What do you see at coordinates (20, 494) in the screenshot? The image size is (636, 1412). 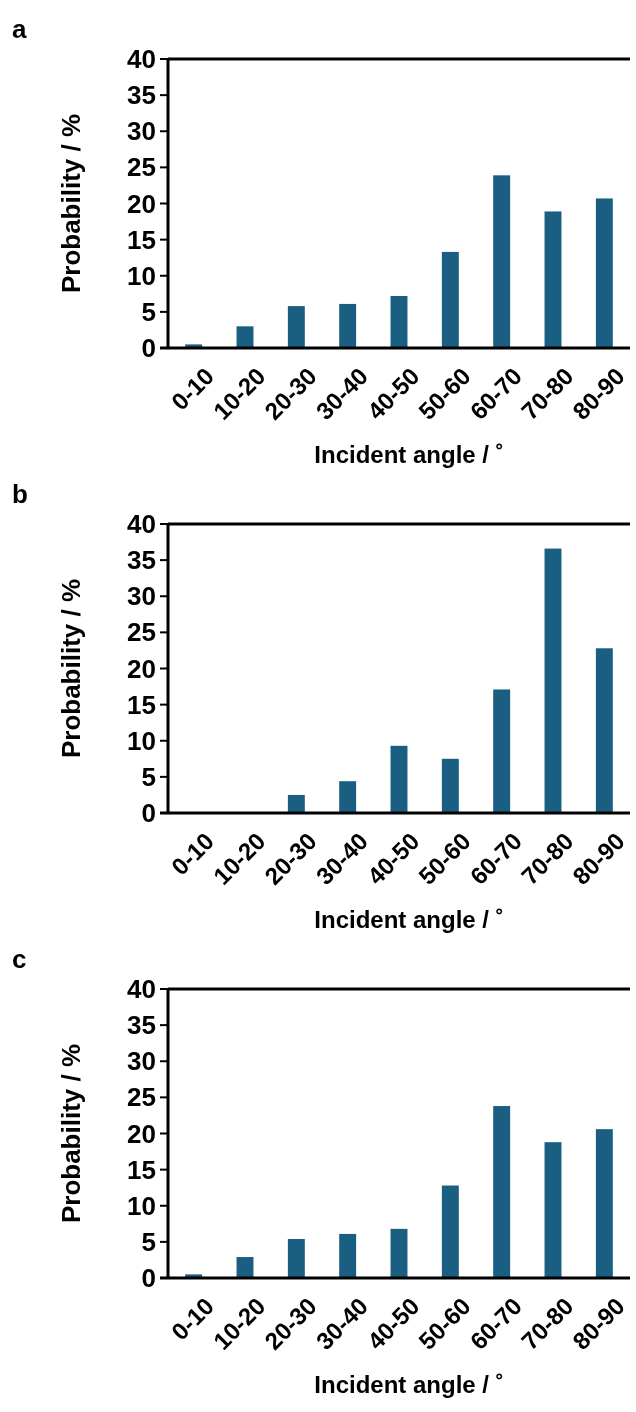 I see `chart-title: b` at bounding box center [20, 494].